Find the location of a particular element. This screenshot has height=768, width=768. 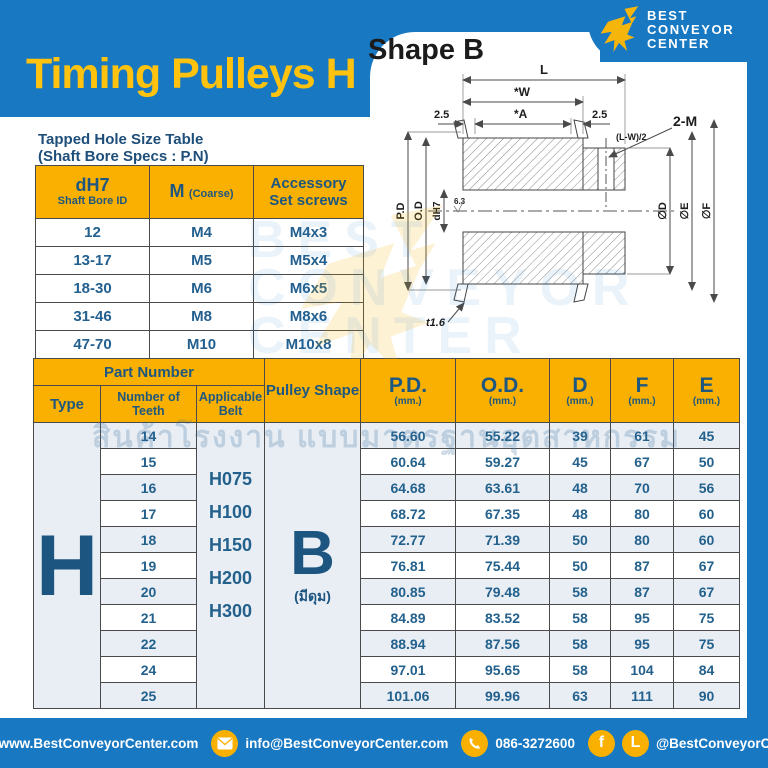

col-header-od-title: O.D. is located at coordinates (502, 385).